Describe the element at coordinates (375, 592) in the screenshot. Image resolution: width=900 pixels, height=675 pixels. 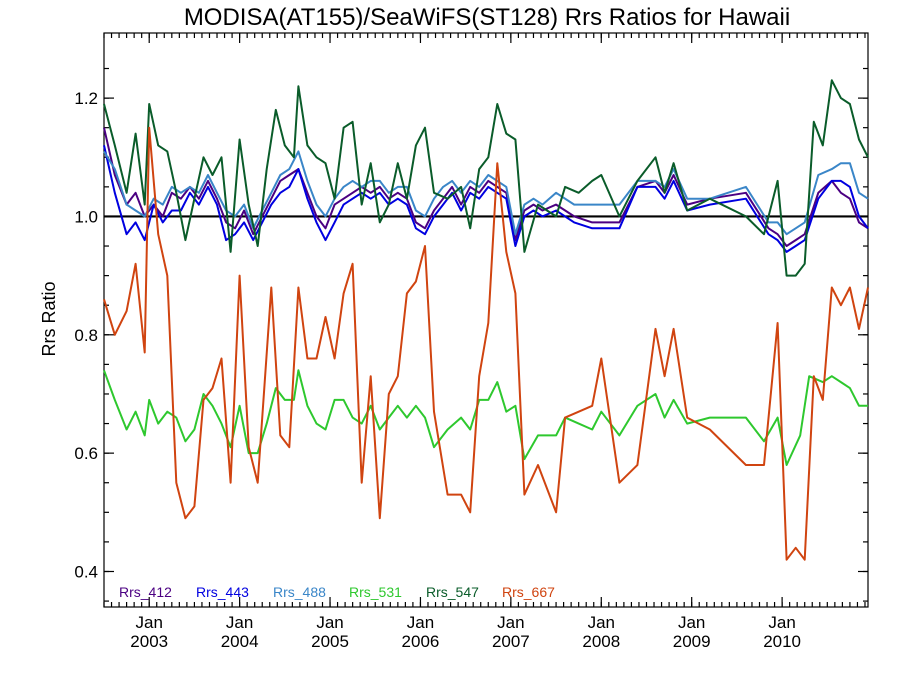
I see `legend-item-rrs-531: Rrs_531` at that location.